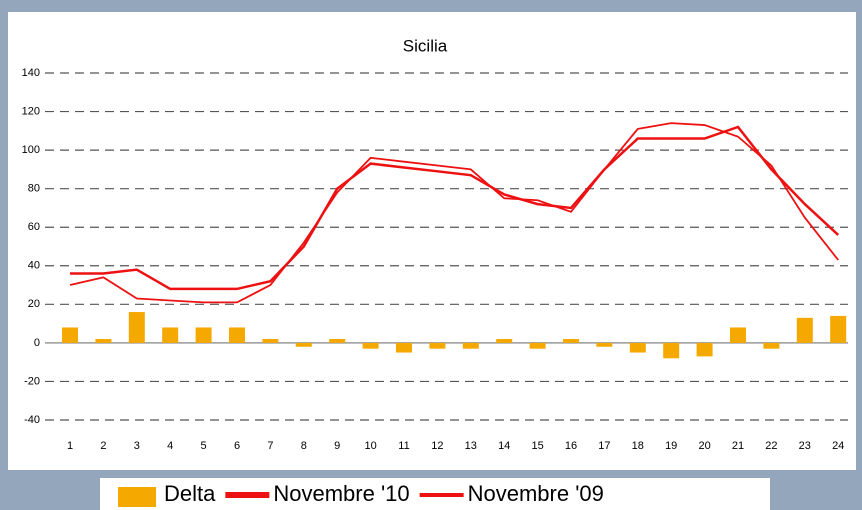 The height and width of the screenshot is (510, 862). I want to click on x-tick-label: 7, so click(270, 446).